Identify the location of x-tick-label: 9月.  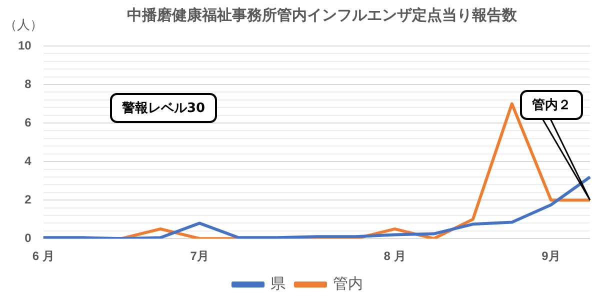
(551, 256).